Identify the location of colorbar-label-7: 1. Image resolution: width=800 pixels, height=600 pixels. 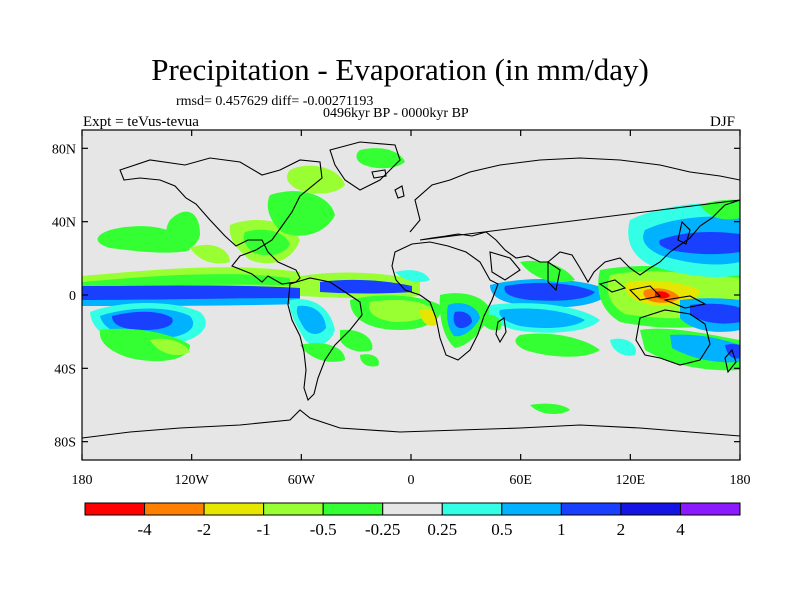
(561, 529).